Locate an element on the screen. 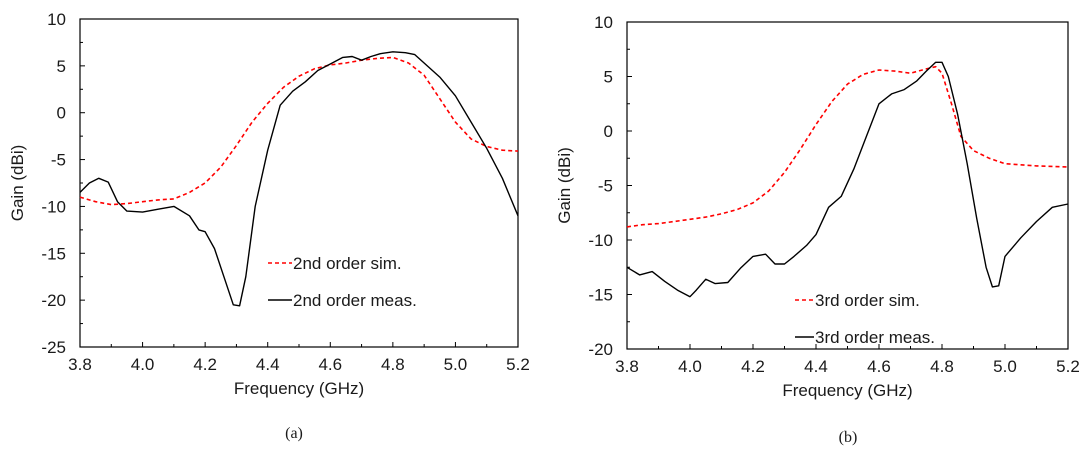 The width and height of the screenshot is (1088, 453). panel-caption: (b) is located at coordinates (848, 437).